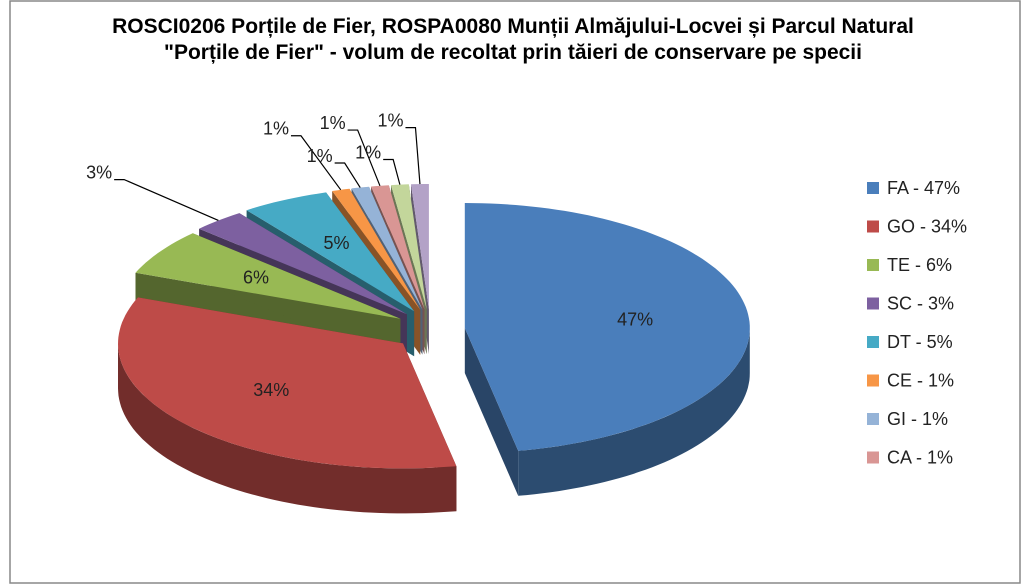 The height and width of the screenshot is (586, 1026). What do you see at coordinates (919, 265) in the screenshot?
I see `legend-label: TE - 6%` at bounding box center [919, 265].